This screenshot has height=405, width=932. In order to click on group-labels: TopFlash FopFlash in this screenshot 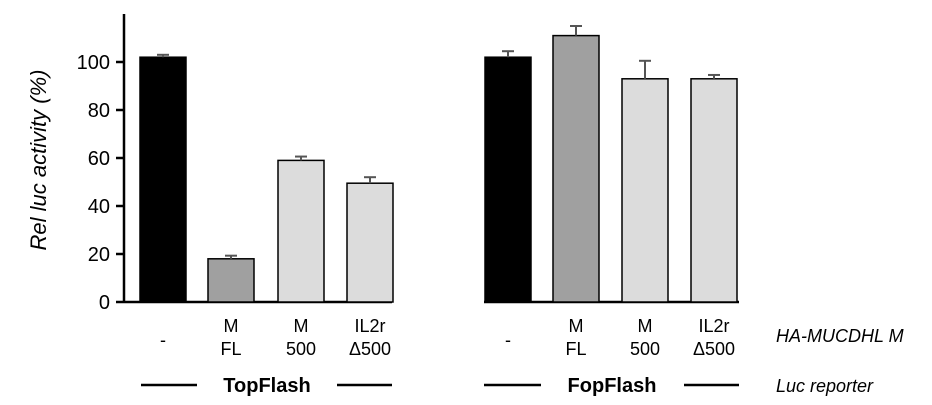, I will do `click(440, 386)`.